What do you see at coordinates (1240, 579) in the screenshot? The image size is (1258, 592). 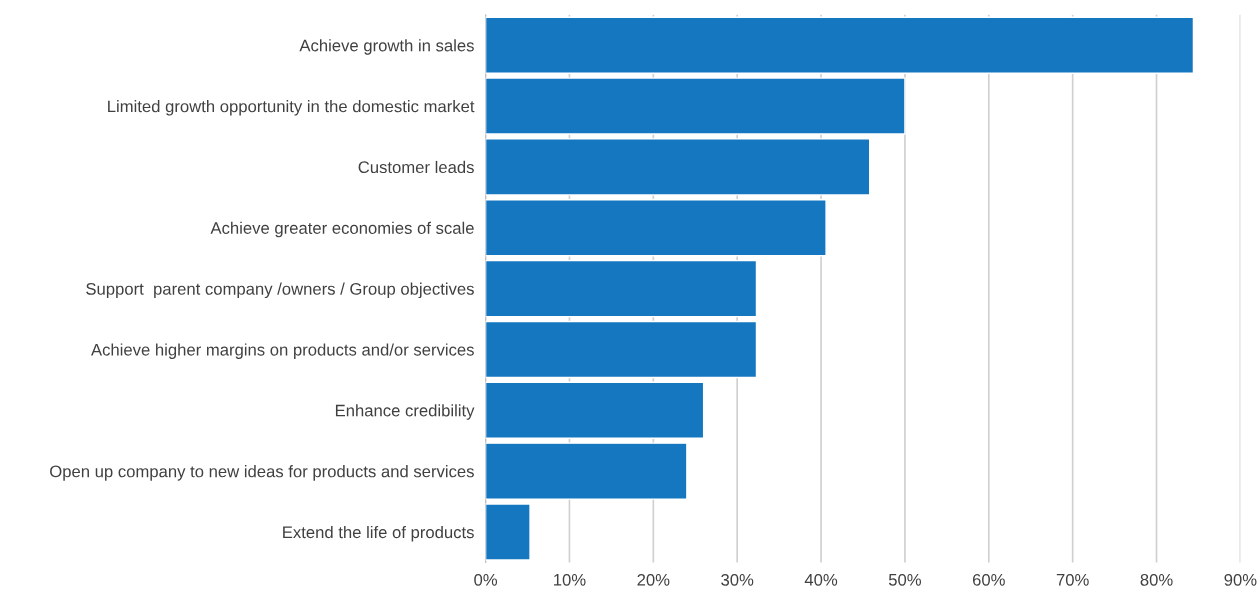 I see `x-tick-label: 90%` at bounding box center [1240, 579].